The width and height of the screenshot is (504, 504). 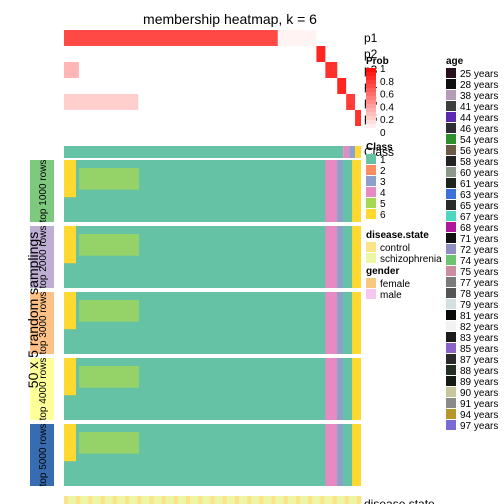 I want to click on class-legend-label: 2, so click(x=383, y=171).